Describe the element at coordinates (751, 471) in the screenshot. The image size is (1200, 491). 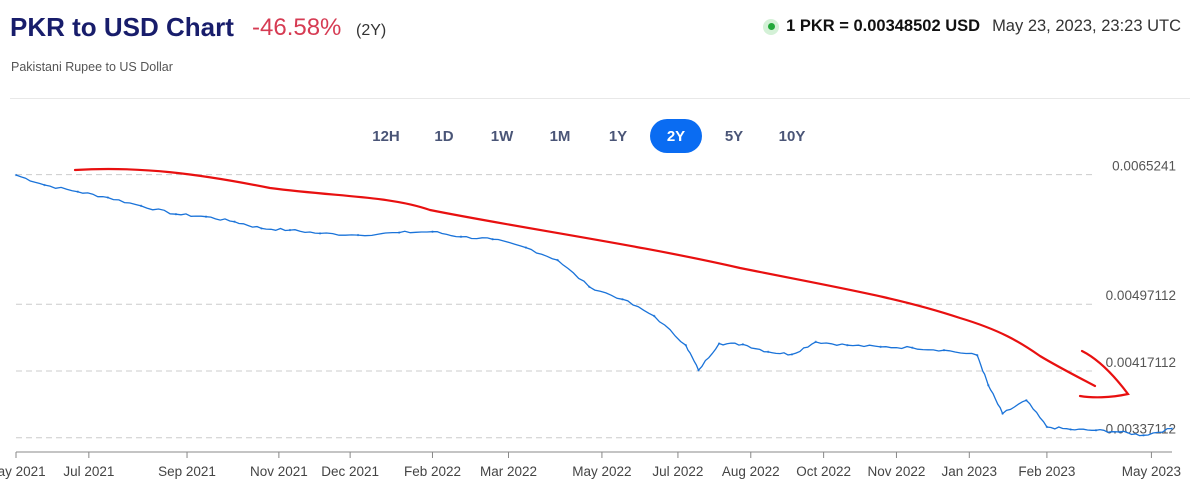
I see `x-tick-label: Aug 2022` at that location.